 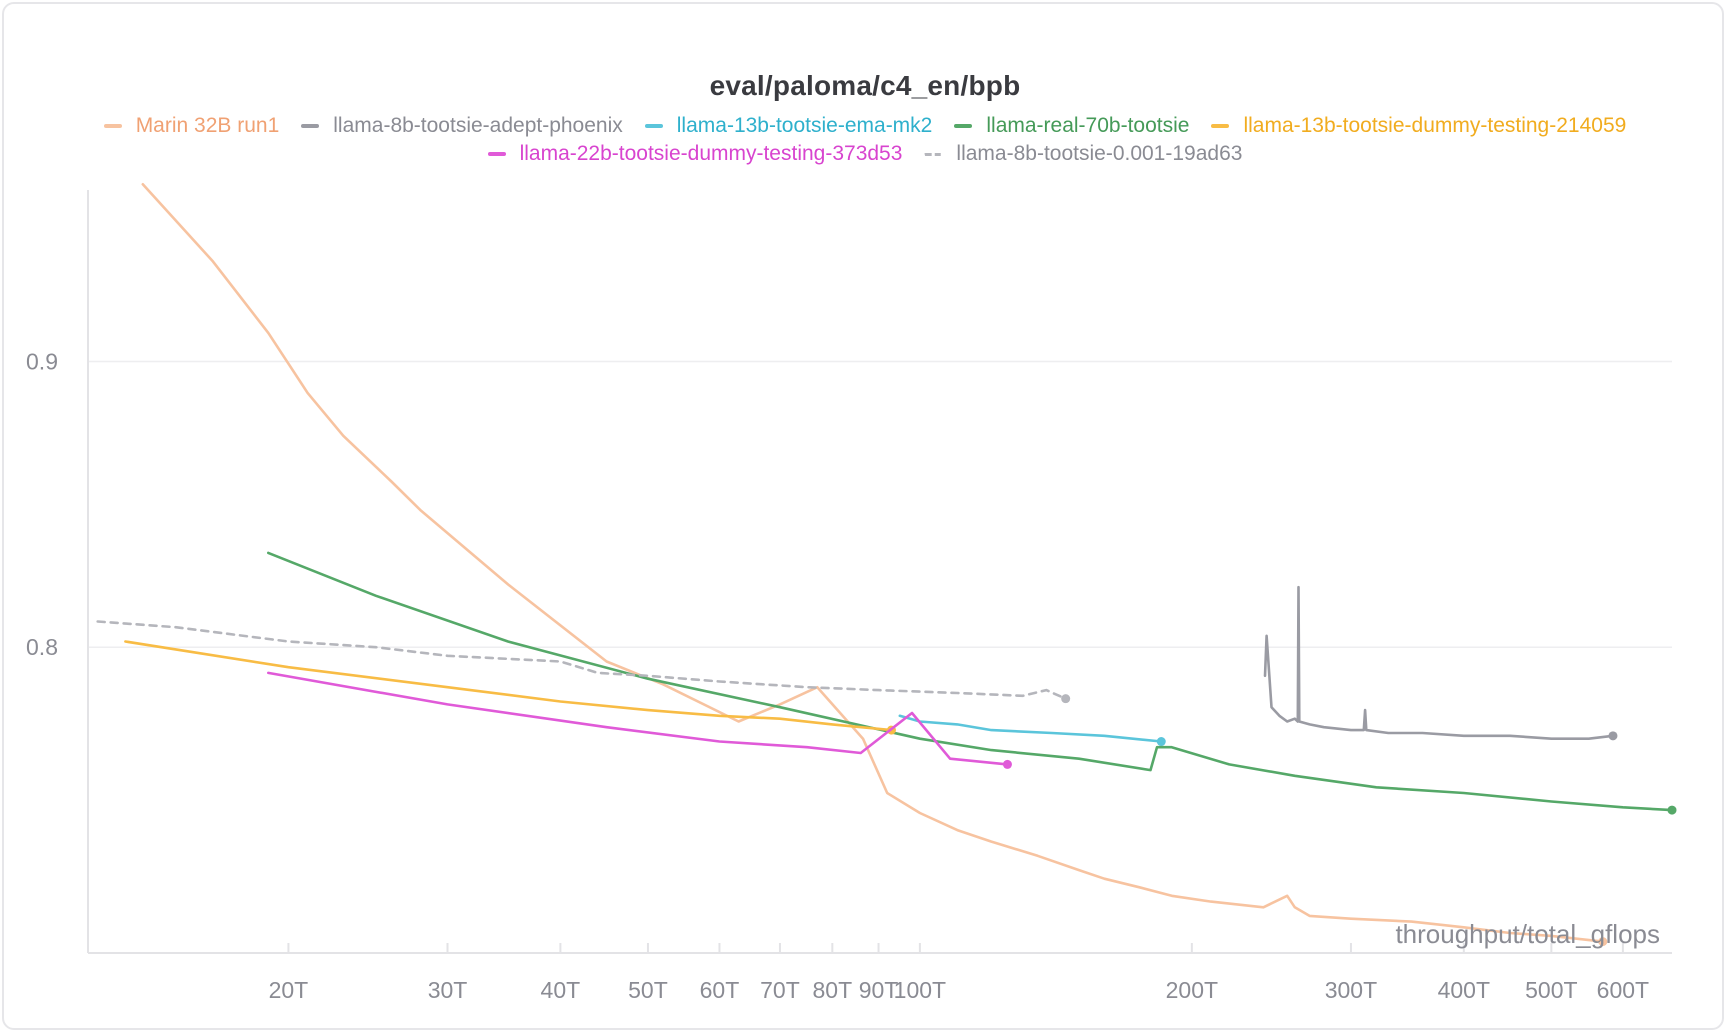 I want to click on chart-title: eval/paloma/c4_en/bpb, so click(x=865, y=85).